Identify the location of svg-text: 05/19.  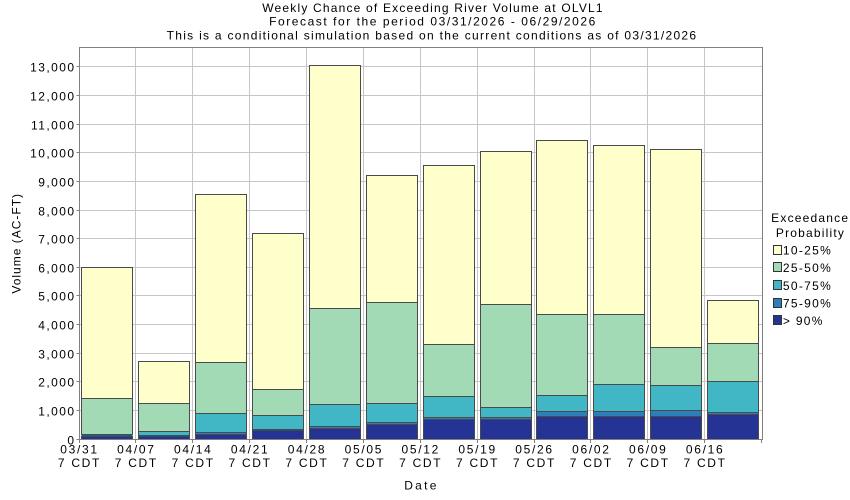
(477, 450).